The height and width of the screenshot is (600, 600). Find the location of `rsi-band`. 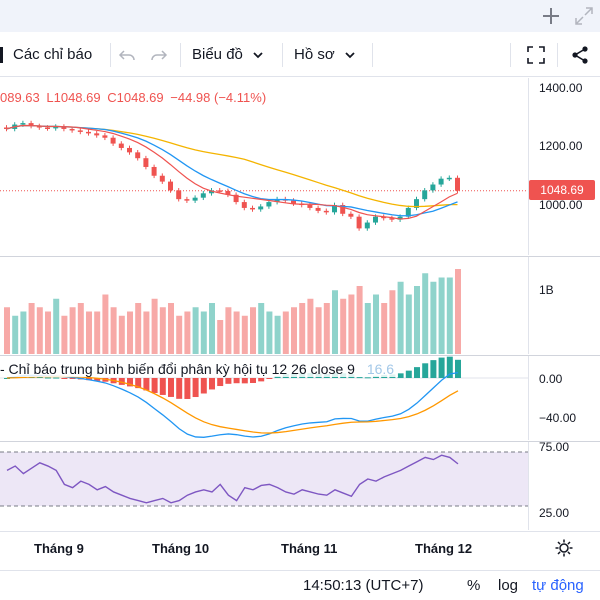

rsi-band is located at coordinates (264, 479).